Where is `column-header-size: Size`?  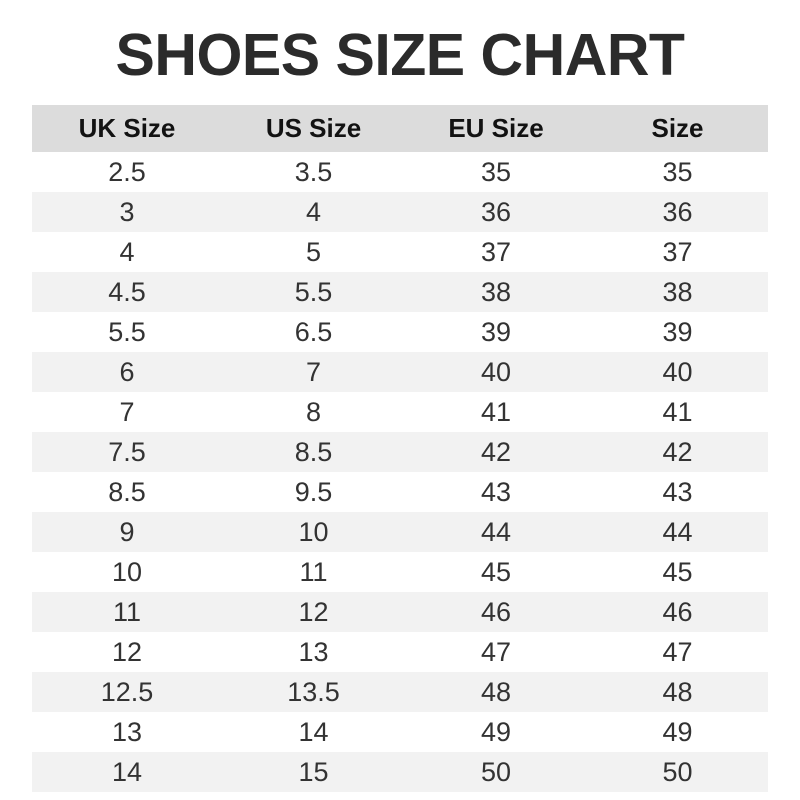
column-header-size: Size is located at coordinates (677, 128).